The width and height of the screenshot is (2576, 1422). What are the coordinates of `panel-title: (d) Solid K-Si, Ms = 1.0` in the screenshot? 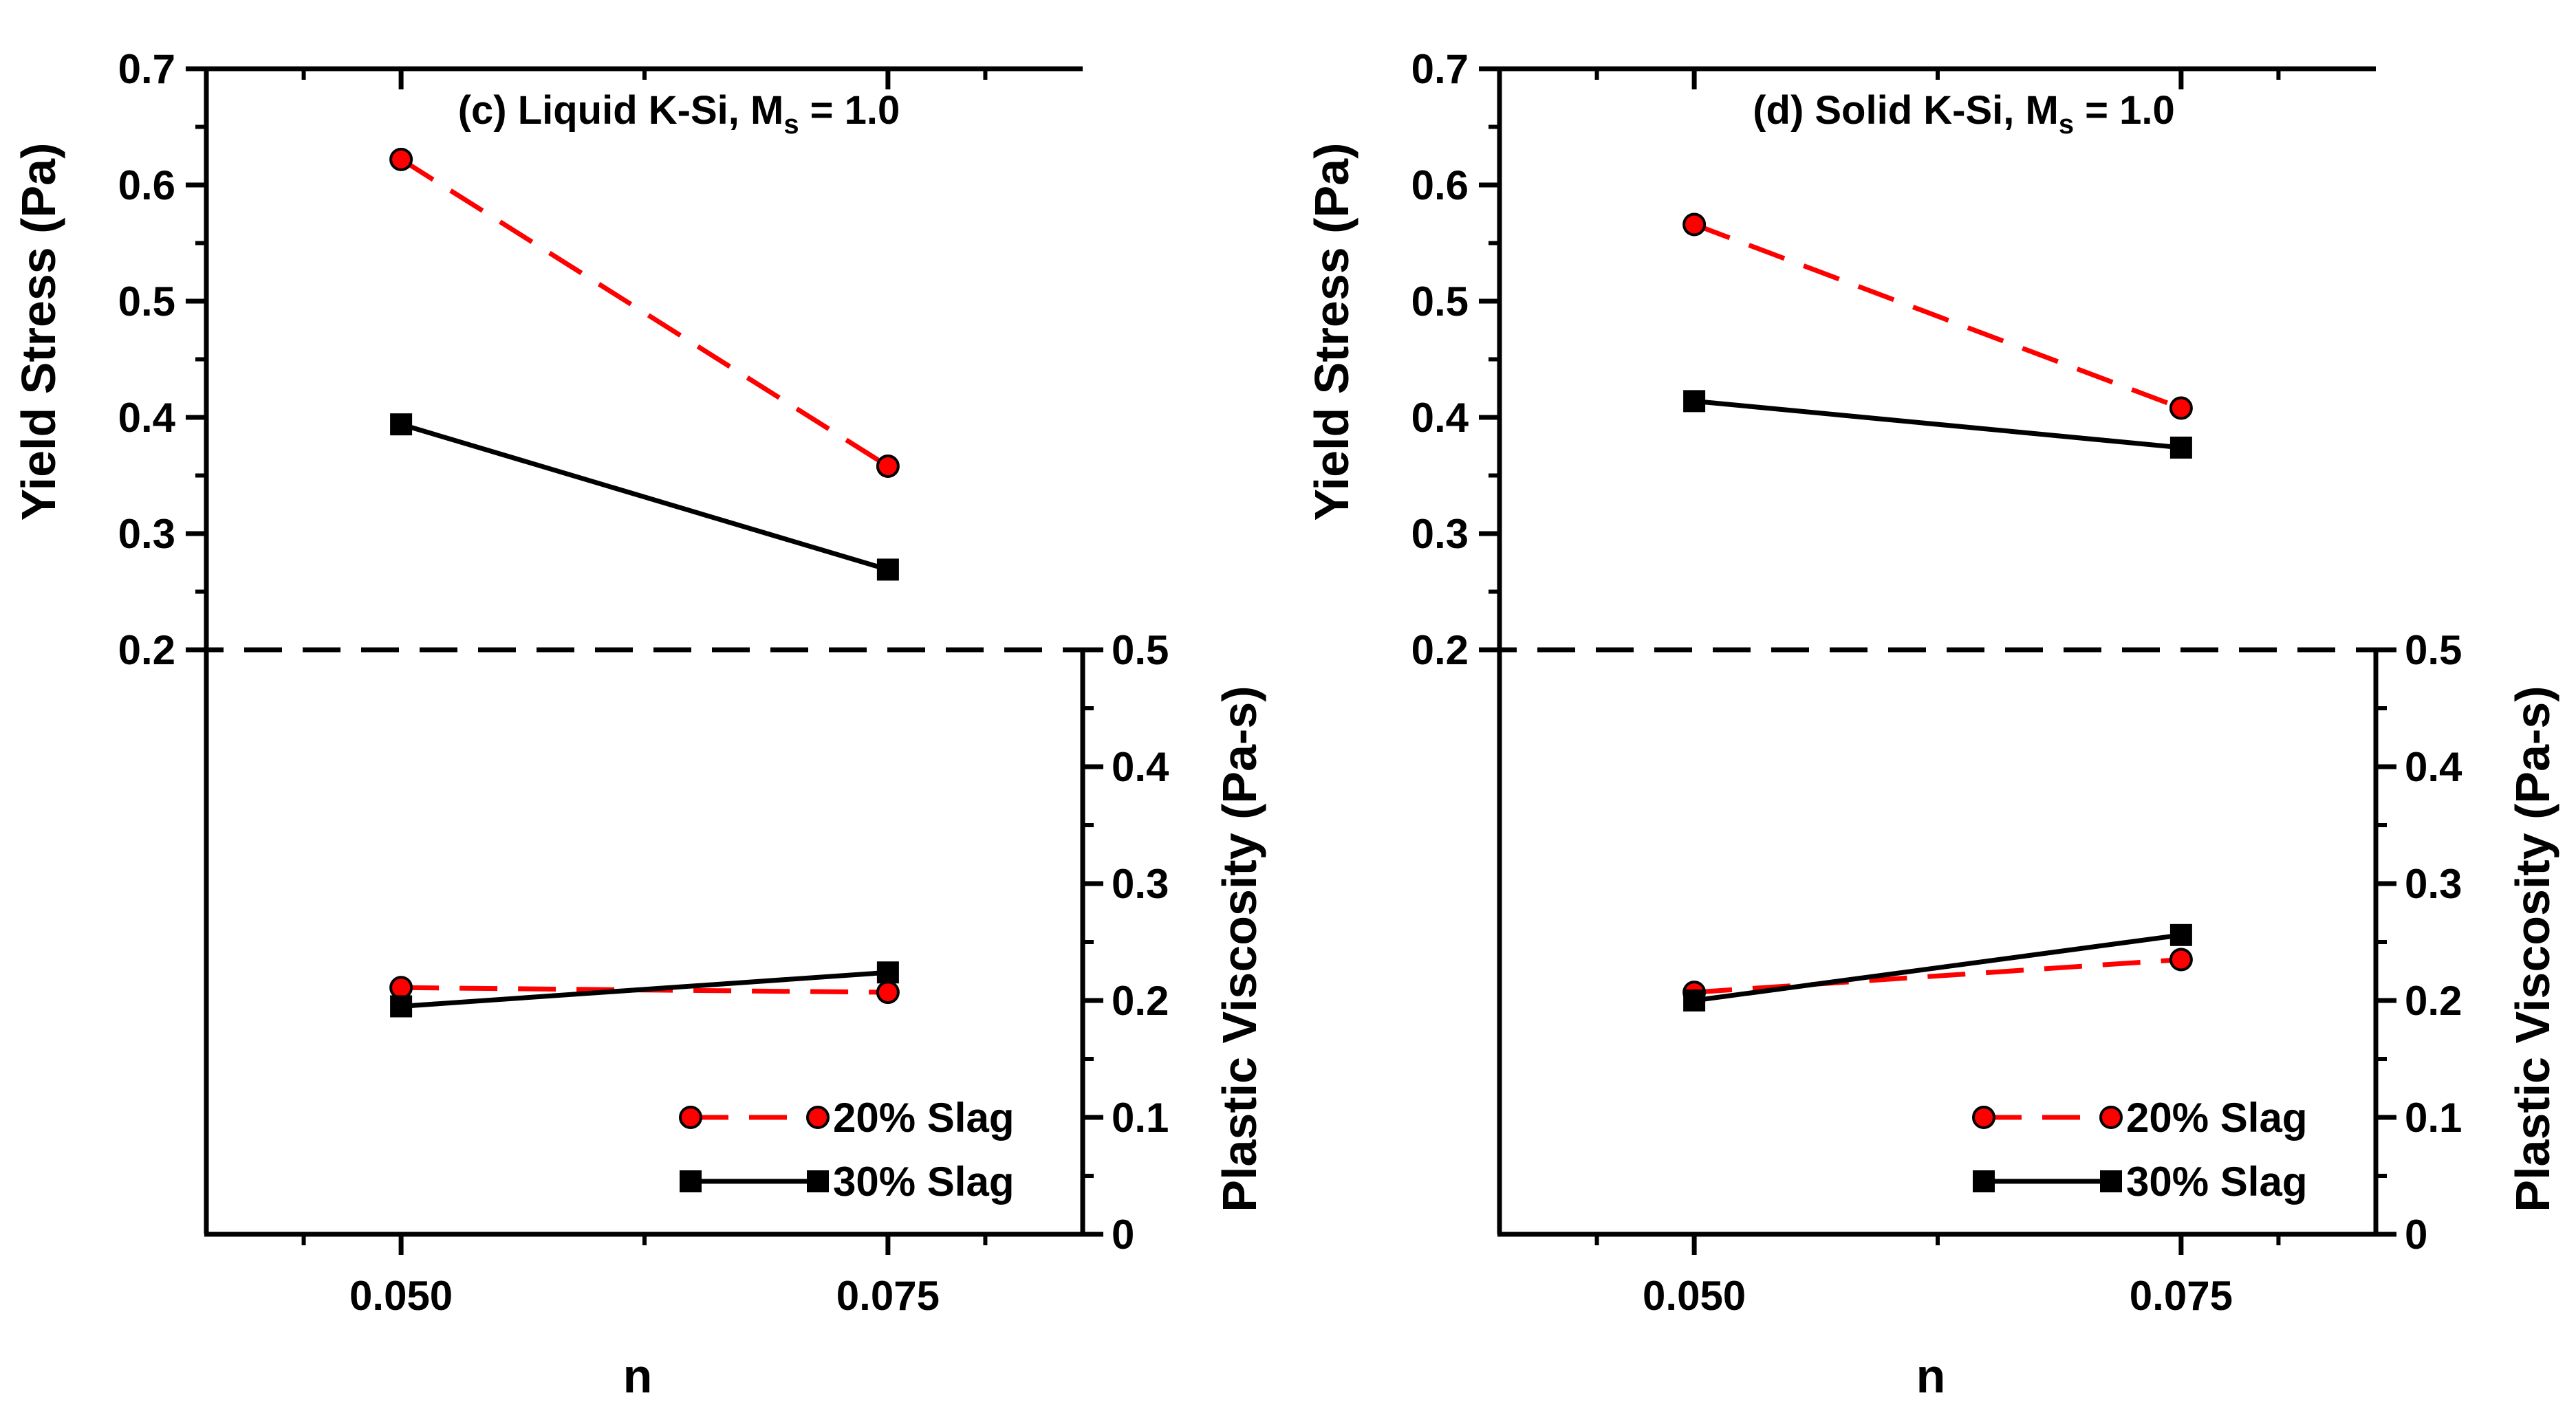 It's located at (1964, 114).